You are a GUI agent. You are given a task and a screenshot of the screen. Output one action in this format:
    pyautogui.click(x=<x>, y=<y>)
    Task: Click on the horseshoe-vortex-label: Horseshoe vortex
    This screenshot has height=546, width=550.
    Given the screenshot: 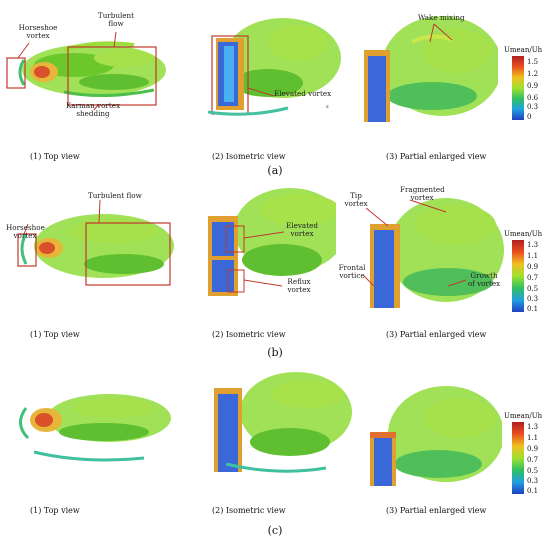 What is the action you would take?
    pyautogui.click(x=38, y=31)
    